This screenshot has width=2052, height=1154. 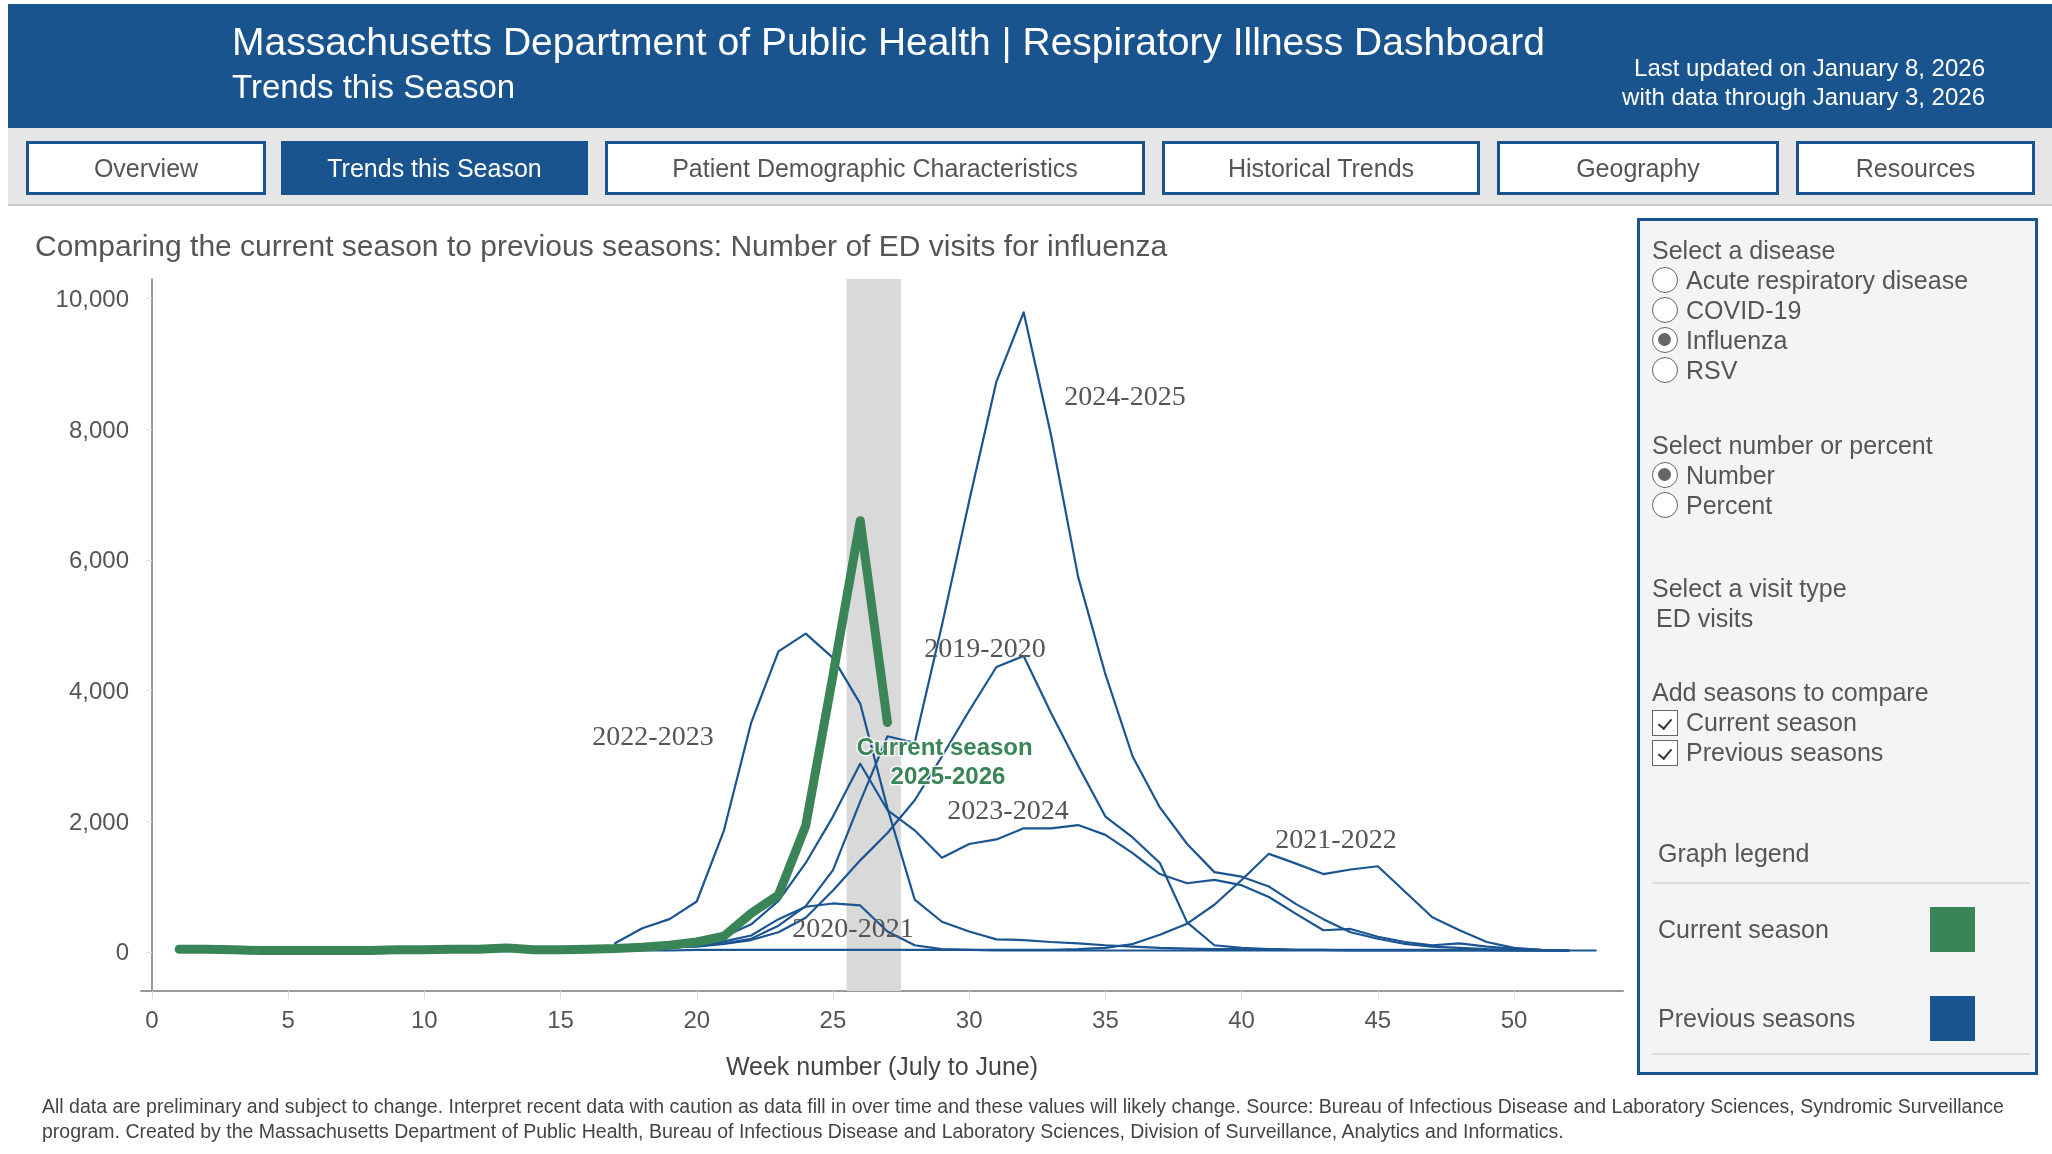 What do you see at coordinates (601, 245) in the screenshot?
I see `chart-title: Comparing the current season to previous seasons: Number of ED visits for influenza` at bounding box center [601, 245].